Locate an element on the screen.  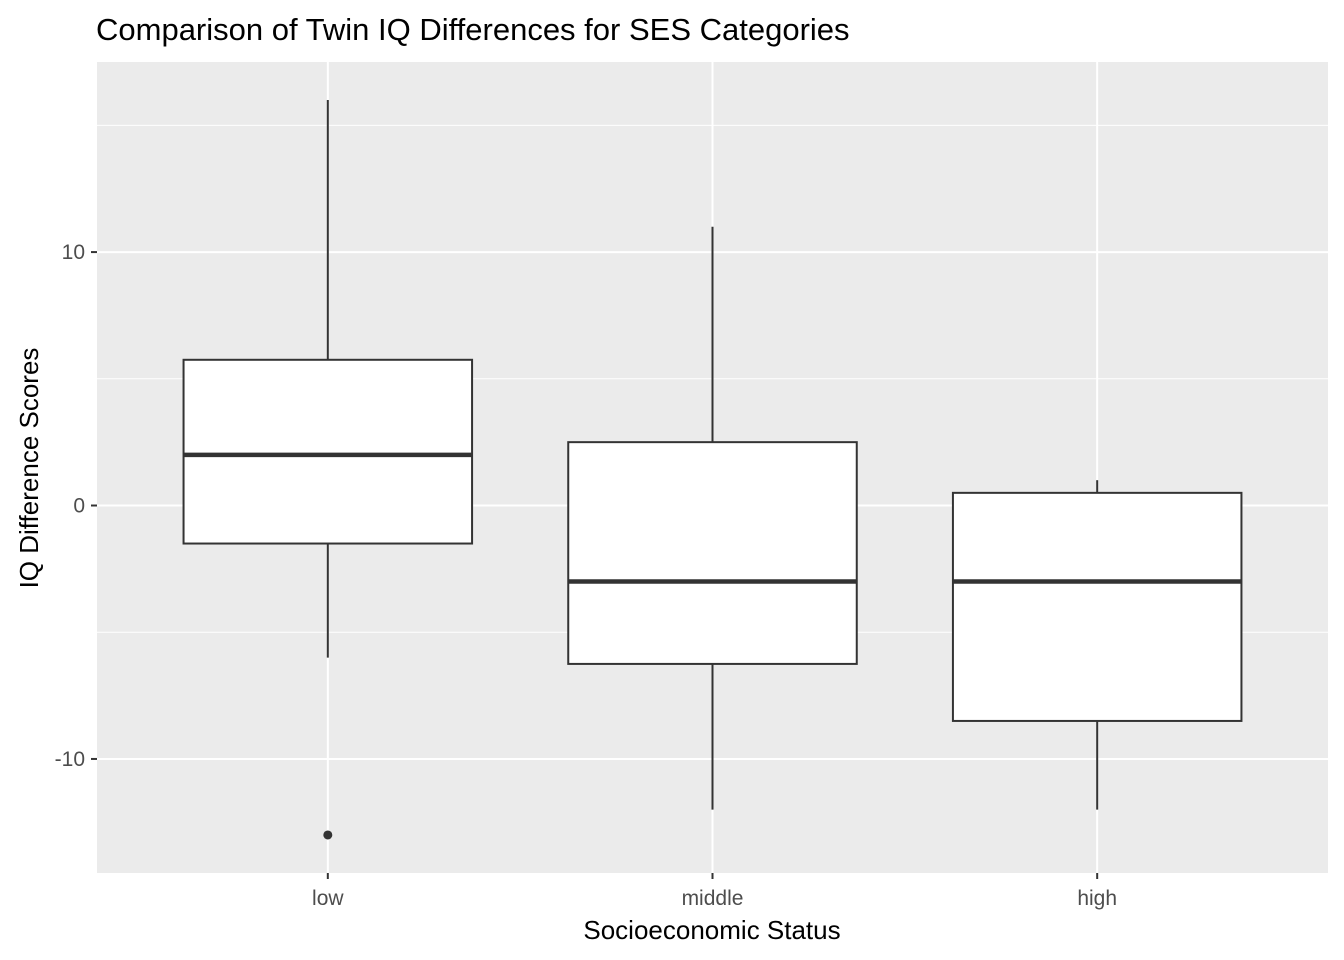
outlier-point is located at coordinates (328, 835).